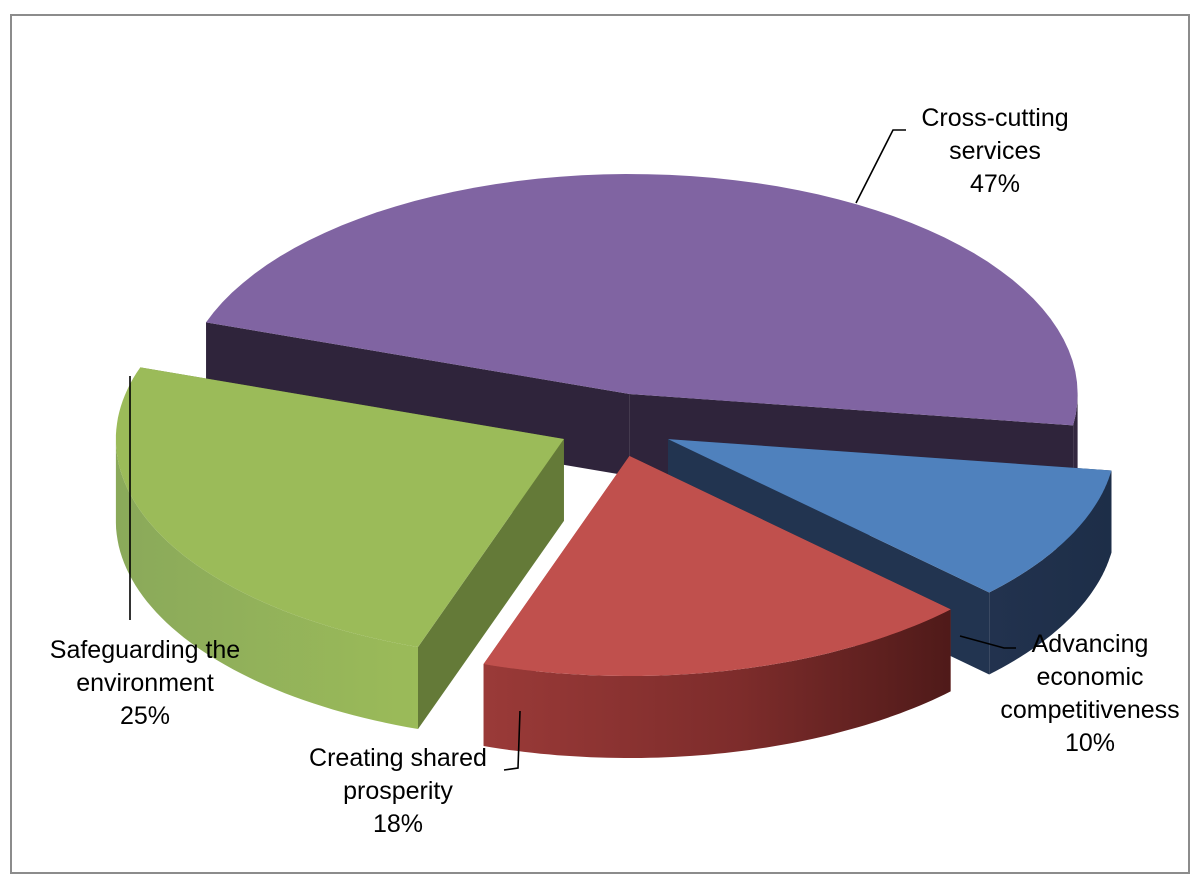 The height and width of the screenshot is (881, 1194). I want to click on label-advancing-economic-competitiveness-line: competitiveness, so click(1089, 710).